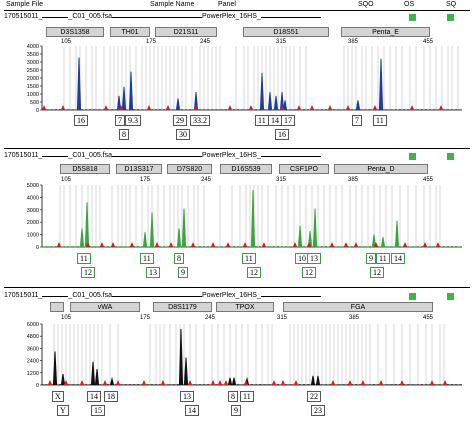 This screenshot has height=425, width=474. Describe the element at coordinates (57, 307) in the screenshot. I see `locus-tab-amelogenin` at that location.